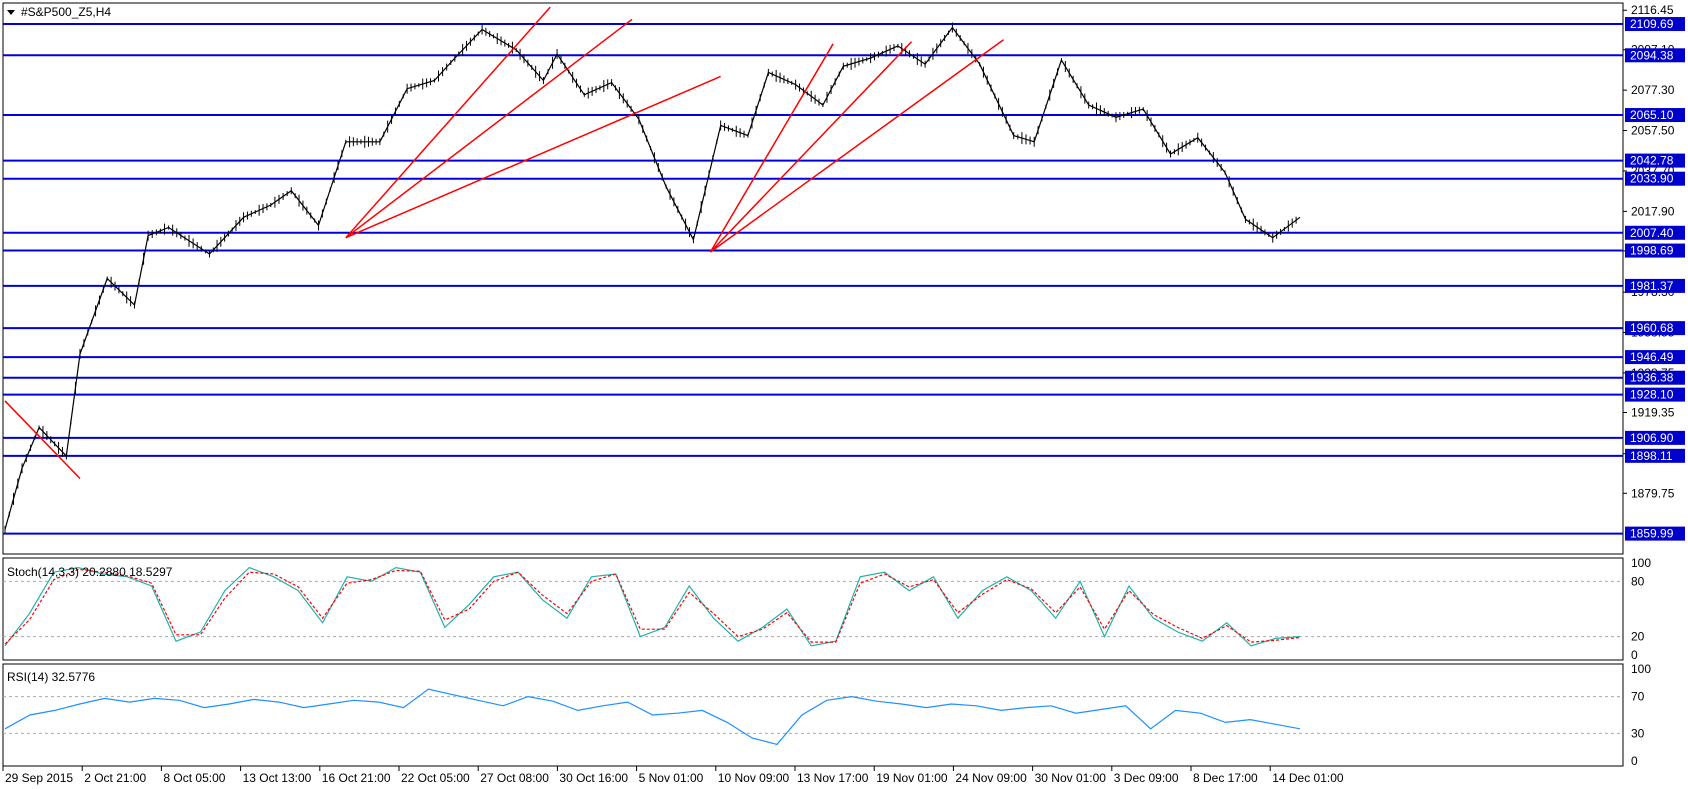  What do you see at coordinates (991, 778) in the screenshot?
I see `time-tick-label: 24 Nov 09:00` at bounding box center [991, 778].